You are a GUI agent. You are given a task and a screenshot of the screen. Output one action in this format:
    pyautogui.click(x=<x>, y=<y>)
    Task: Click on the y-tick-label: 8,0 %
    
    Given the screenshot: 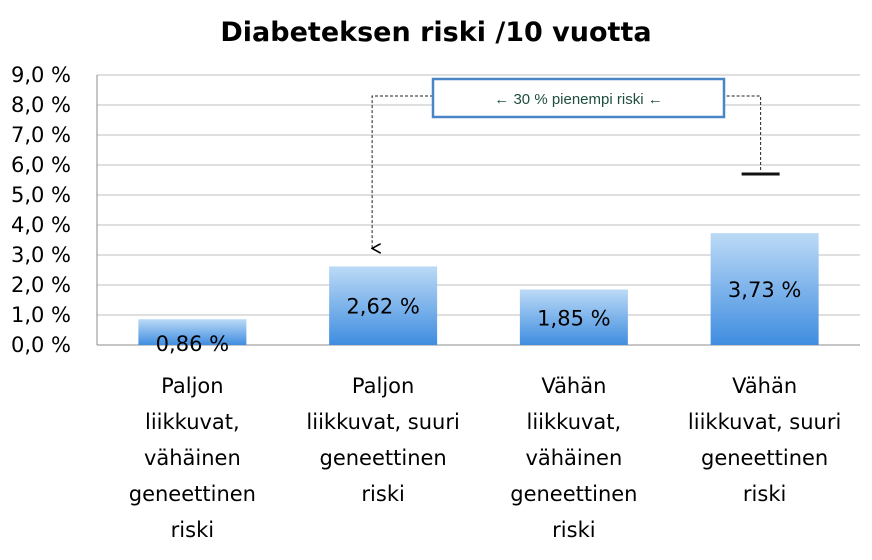 What is the action you would take?
    pyautogui.click(x=41, y=105)
    